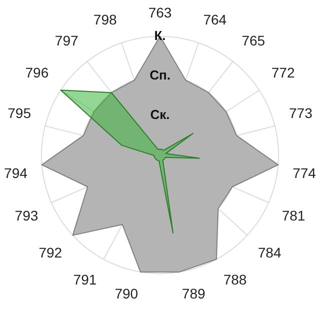  Describe the element at coordinates (20, 112) in the screenshot. I see `spoke-label: 795` at that location.